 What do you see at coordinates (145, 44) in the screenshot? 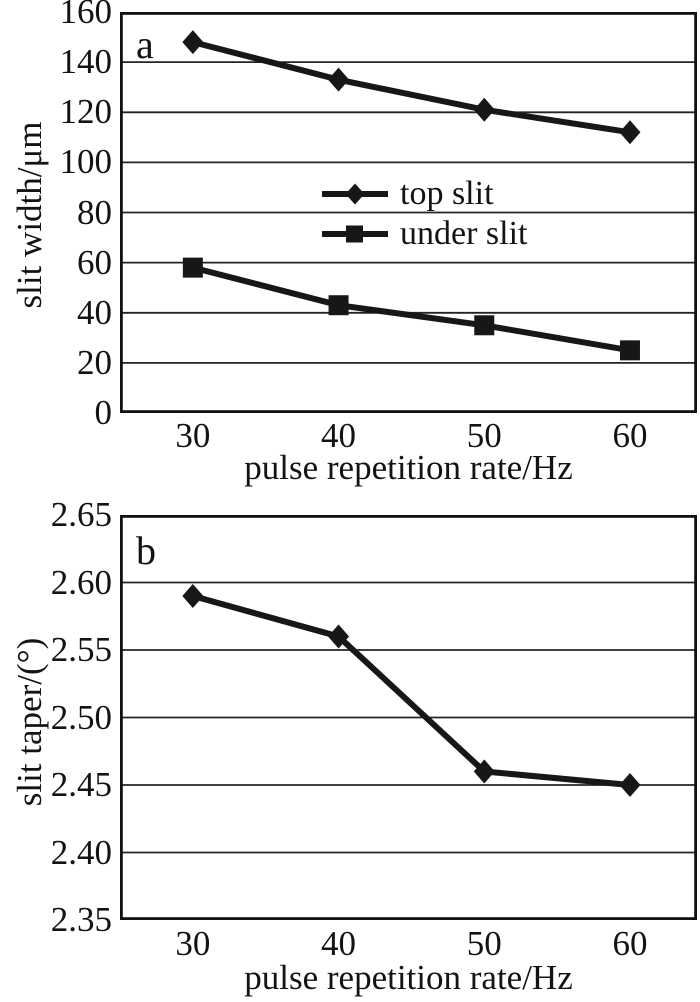
I see `panel-letter: a` at bounding box center [145, 44].